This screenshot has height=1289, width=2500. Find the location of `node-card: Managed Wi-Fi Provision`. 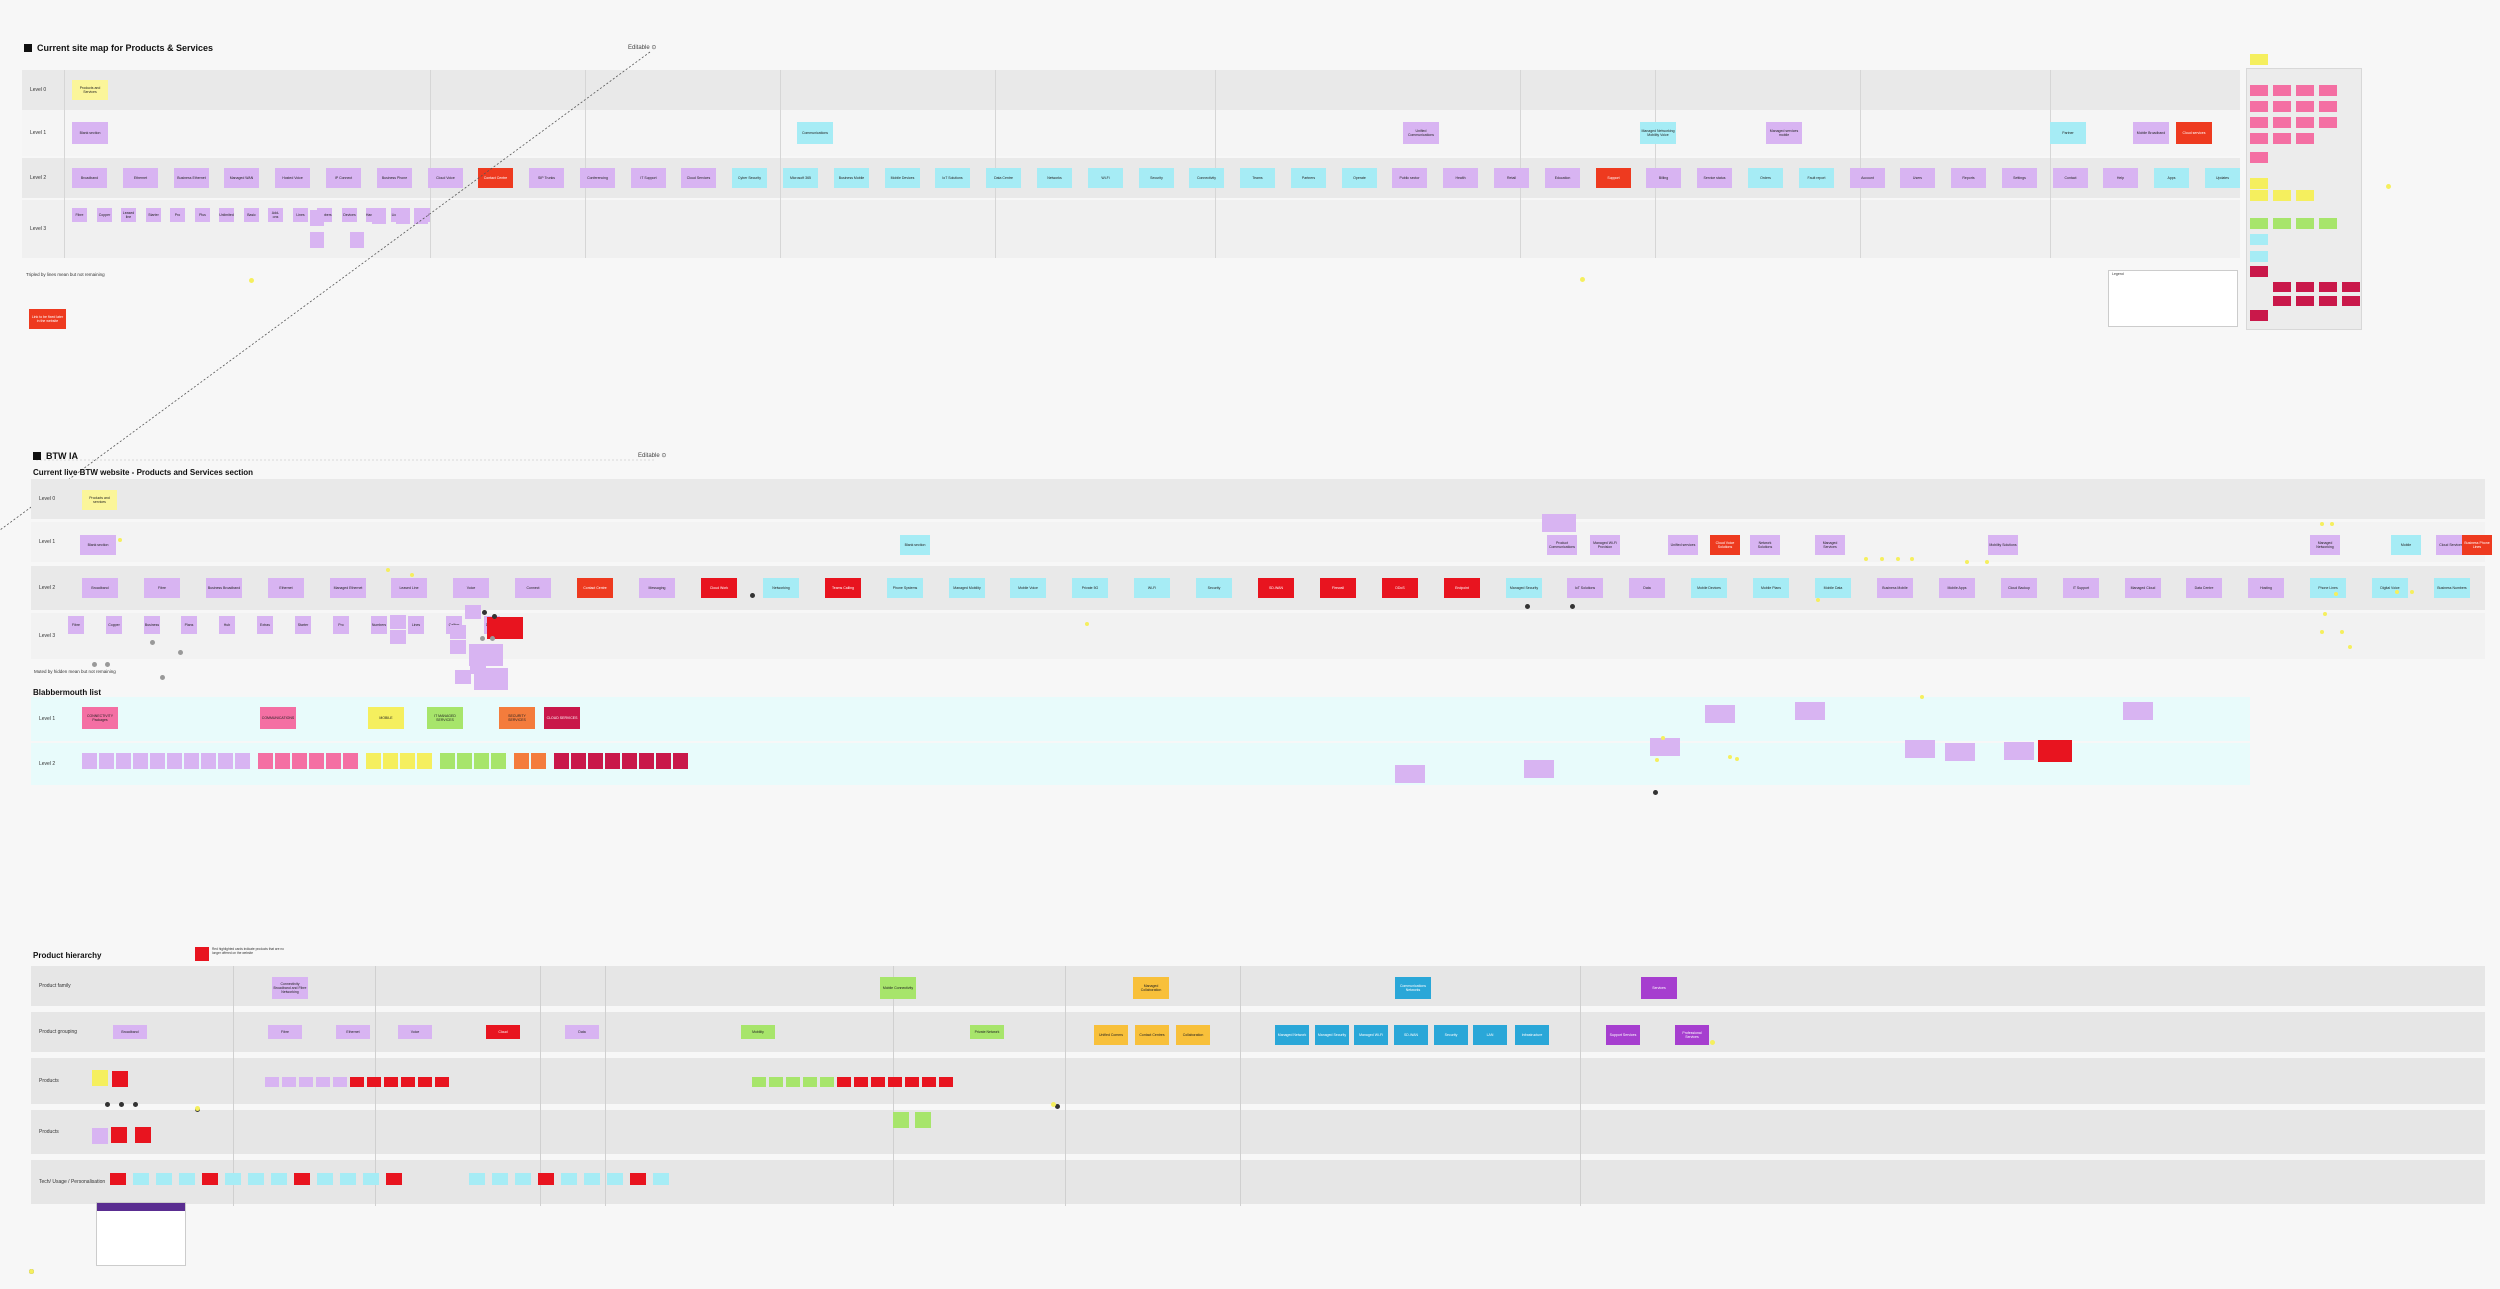

node-card: Managed Wi-Fi Provision is located at coordinates (1605, 545).